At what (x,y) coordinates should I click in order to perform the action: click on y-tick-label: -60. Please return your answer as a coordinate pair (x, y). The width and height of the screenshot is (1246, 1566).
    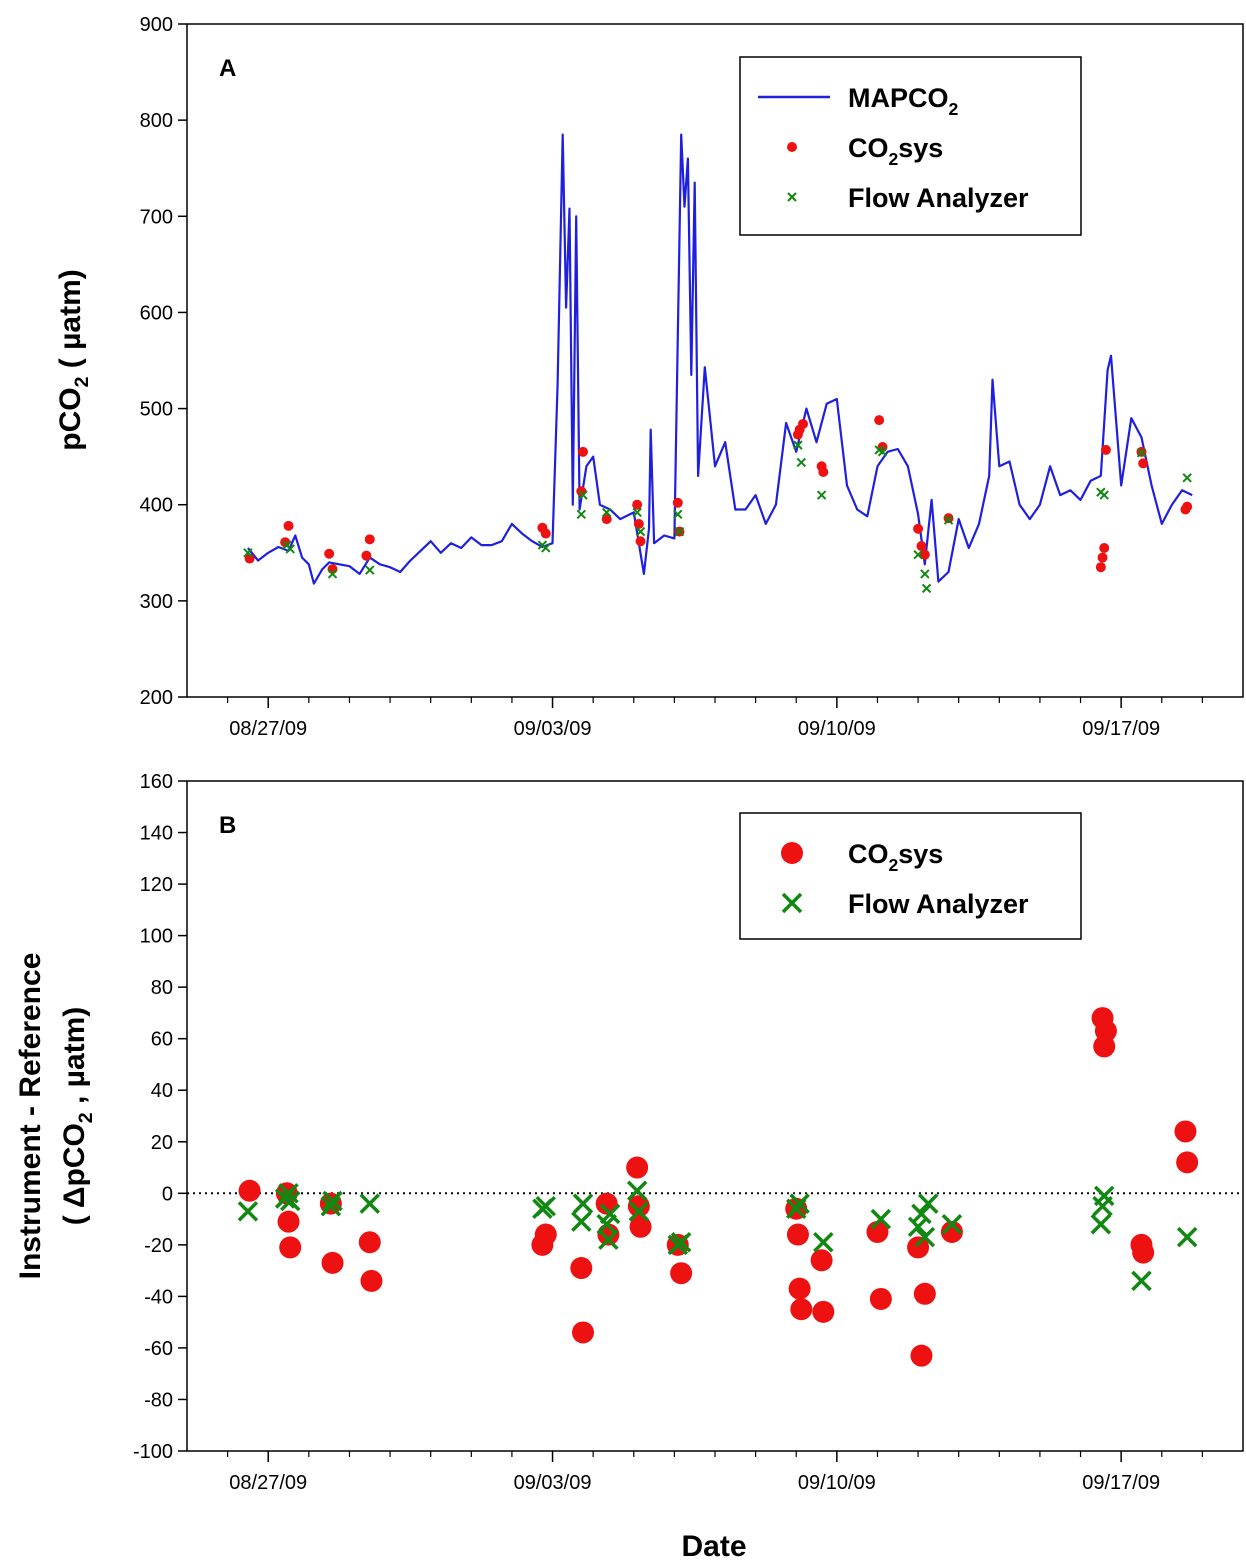
    Looking at the image, I should click on (158, 1349).